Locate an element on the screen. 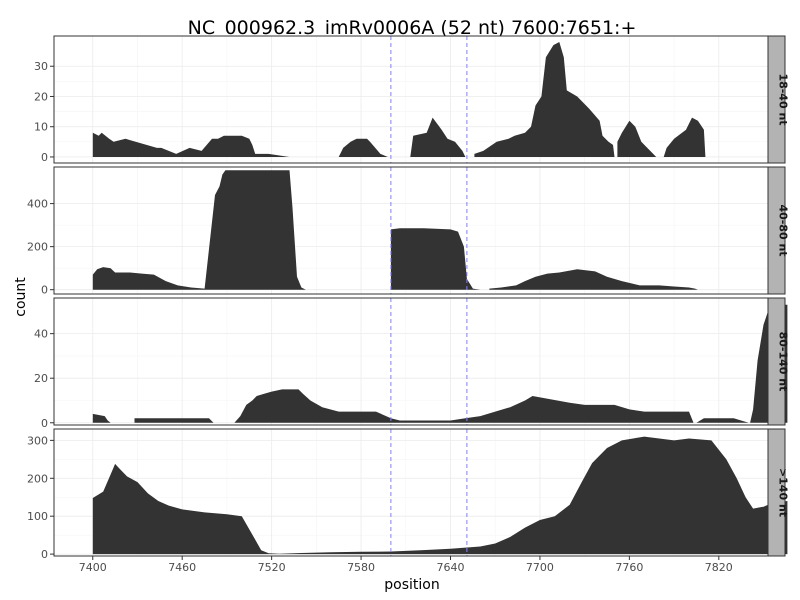 This screenshot has width=800, height=600. y-tick-label: 400 is located at coordinates (37, 204).